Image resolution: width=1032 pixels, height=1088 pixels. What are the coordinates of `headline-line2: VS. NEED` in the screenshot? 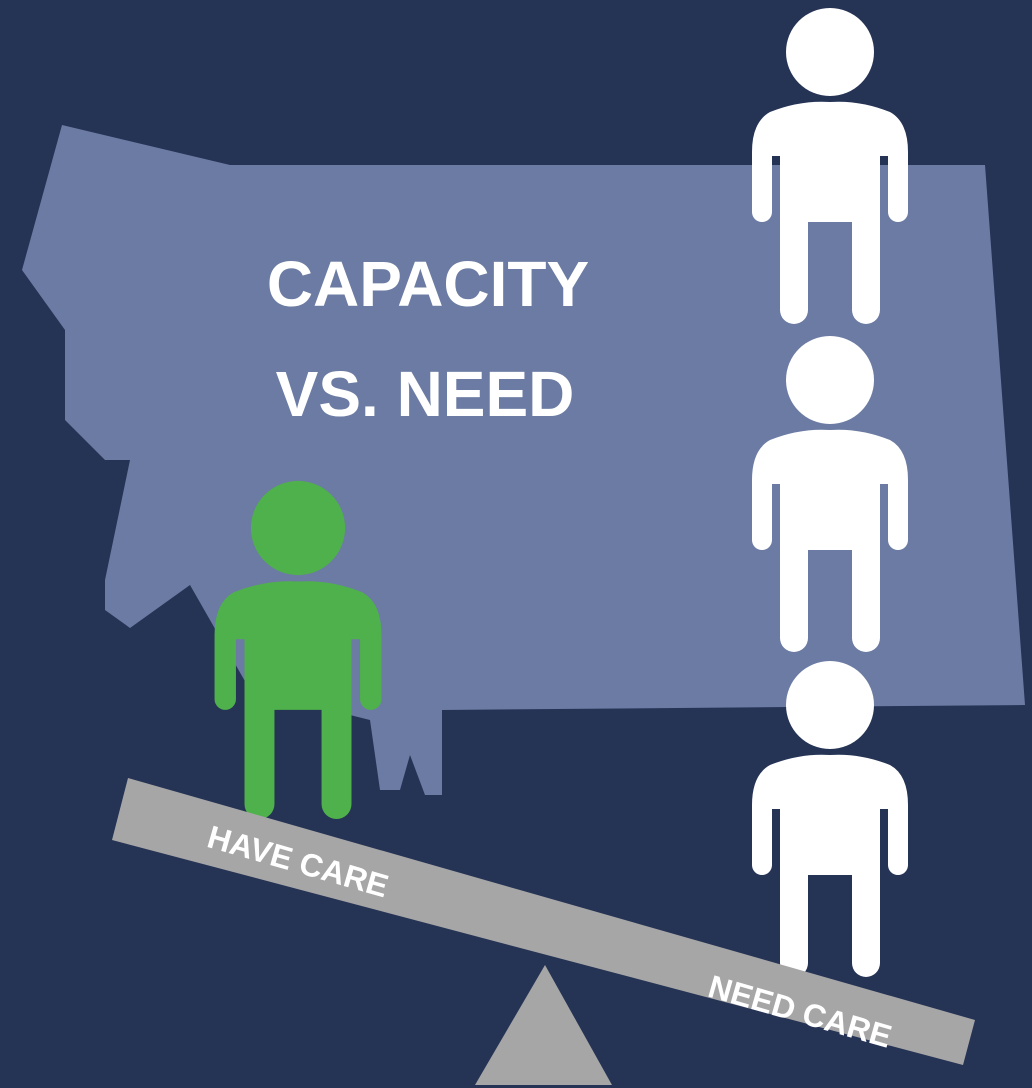 It's located at (425, 394).